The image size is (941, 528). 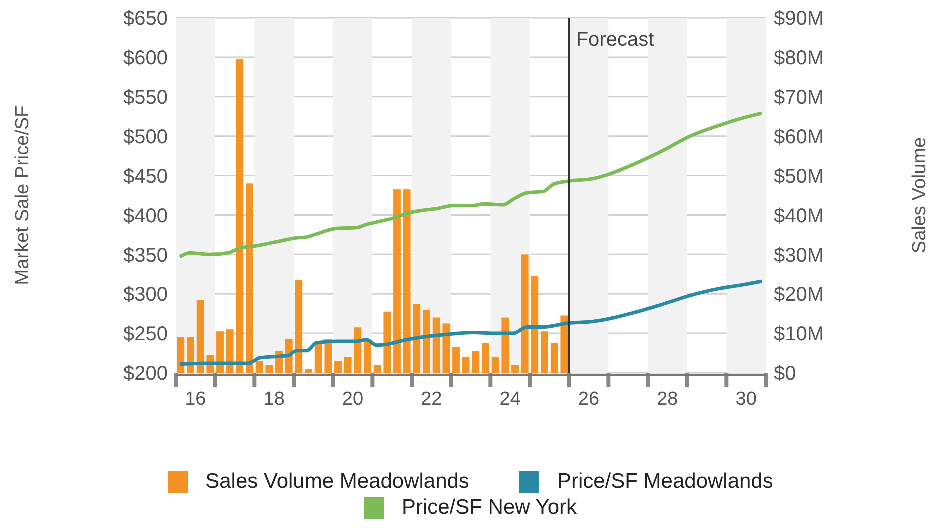 What do you see at coordinates (490, 508) in the screenshot?
I see `legend-label: Price/SF New York` at bounding box center [490, 508].